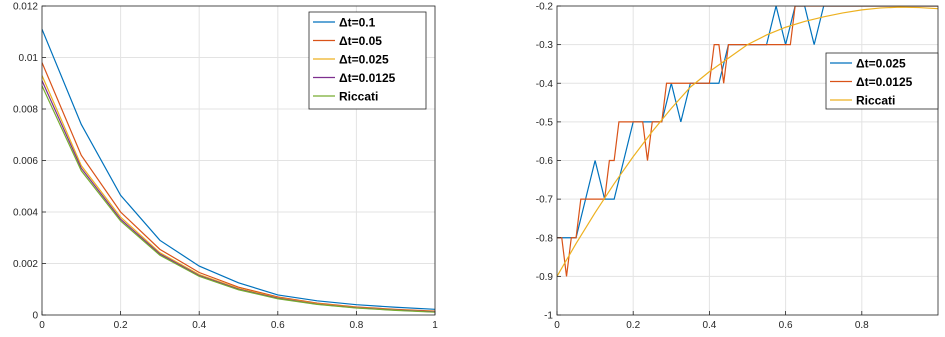 This screenshot has width=945, height=337. Describe the element at coordinates (25, 7) in the screenshot. I see `y-tick-label: 0.012` at that location.